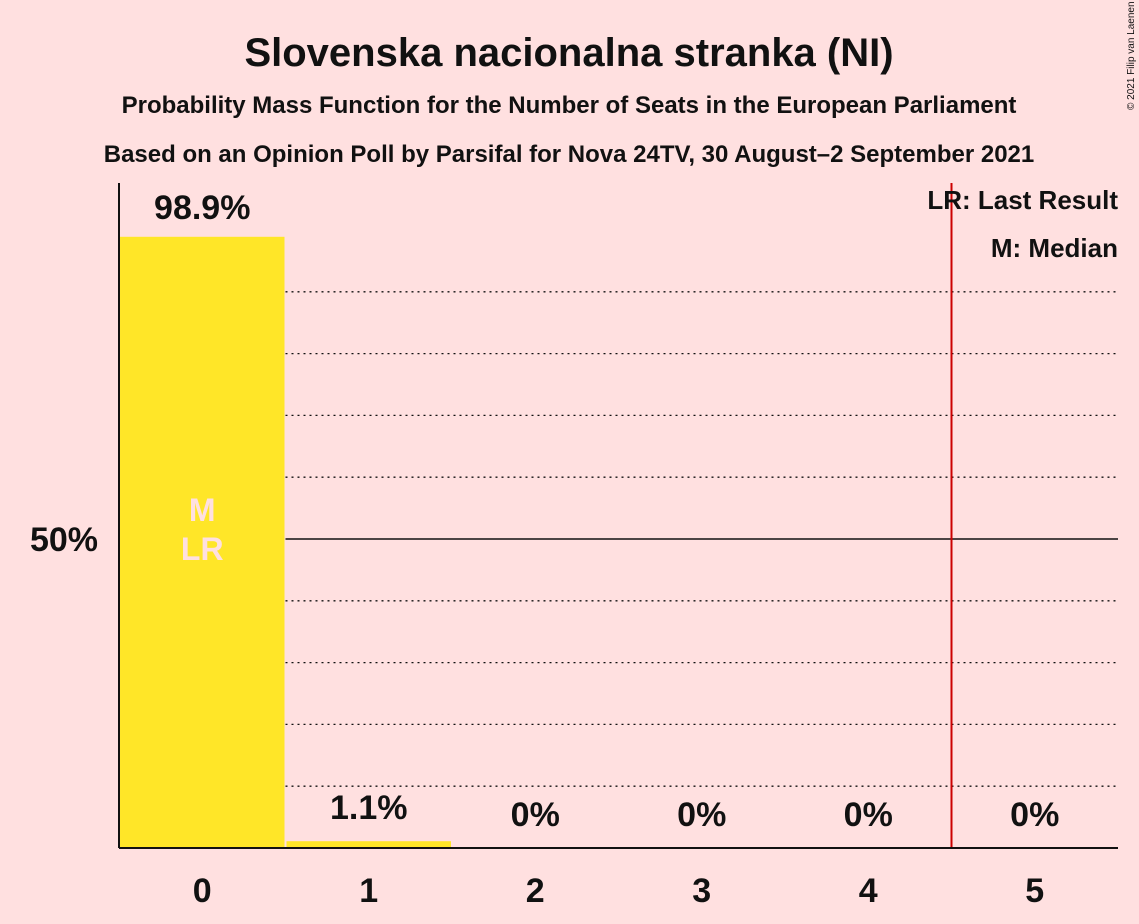 This screenshot has width=1139, height=924. I want to click on legend-median: M: Median, so click(1054, 248).